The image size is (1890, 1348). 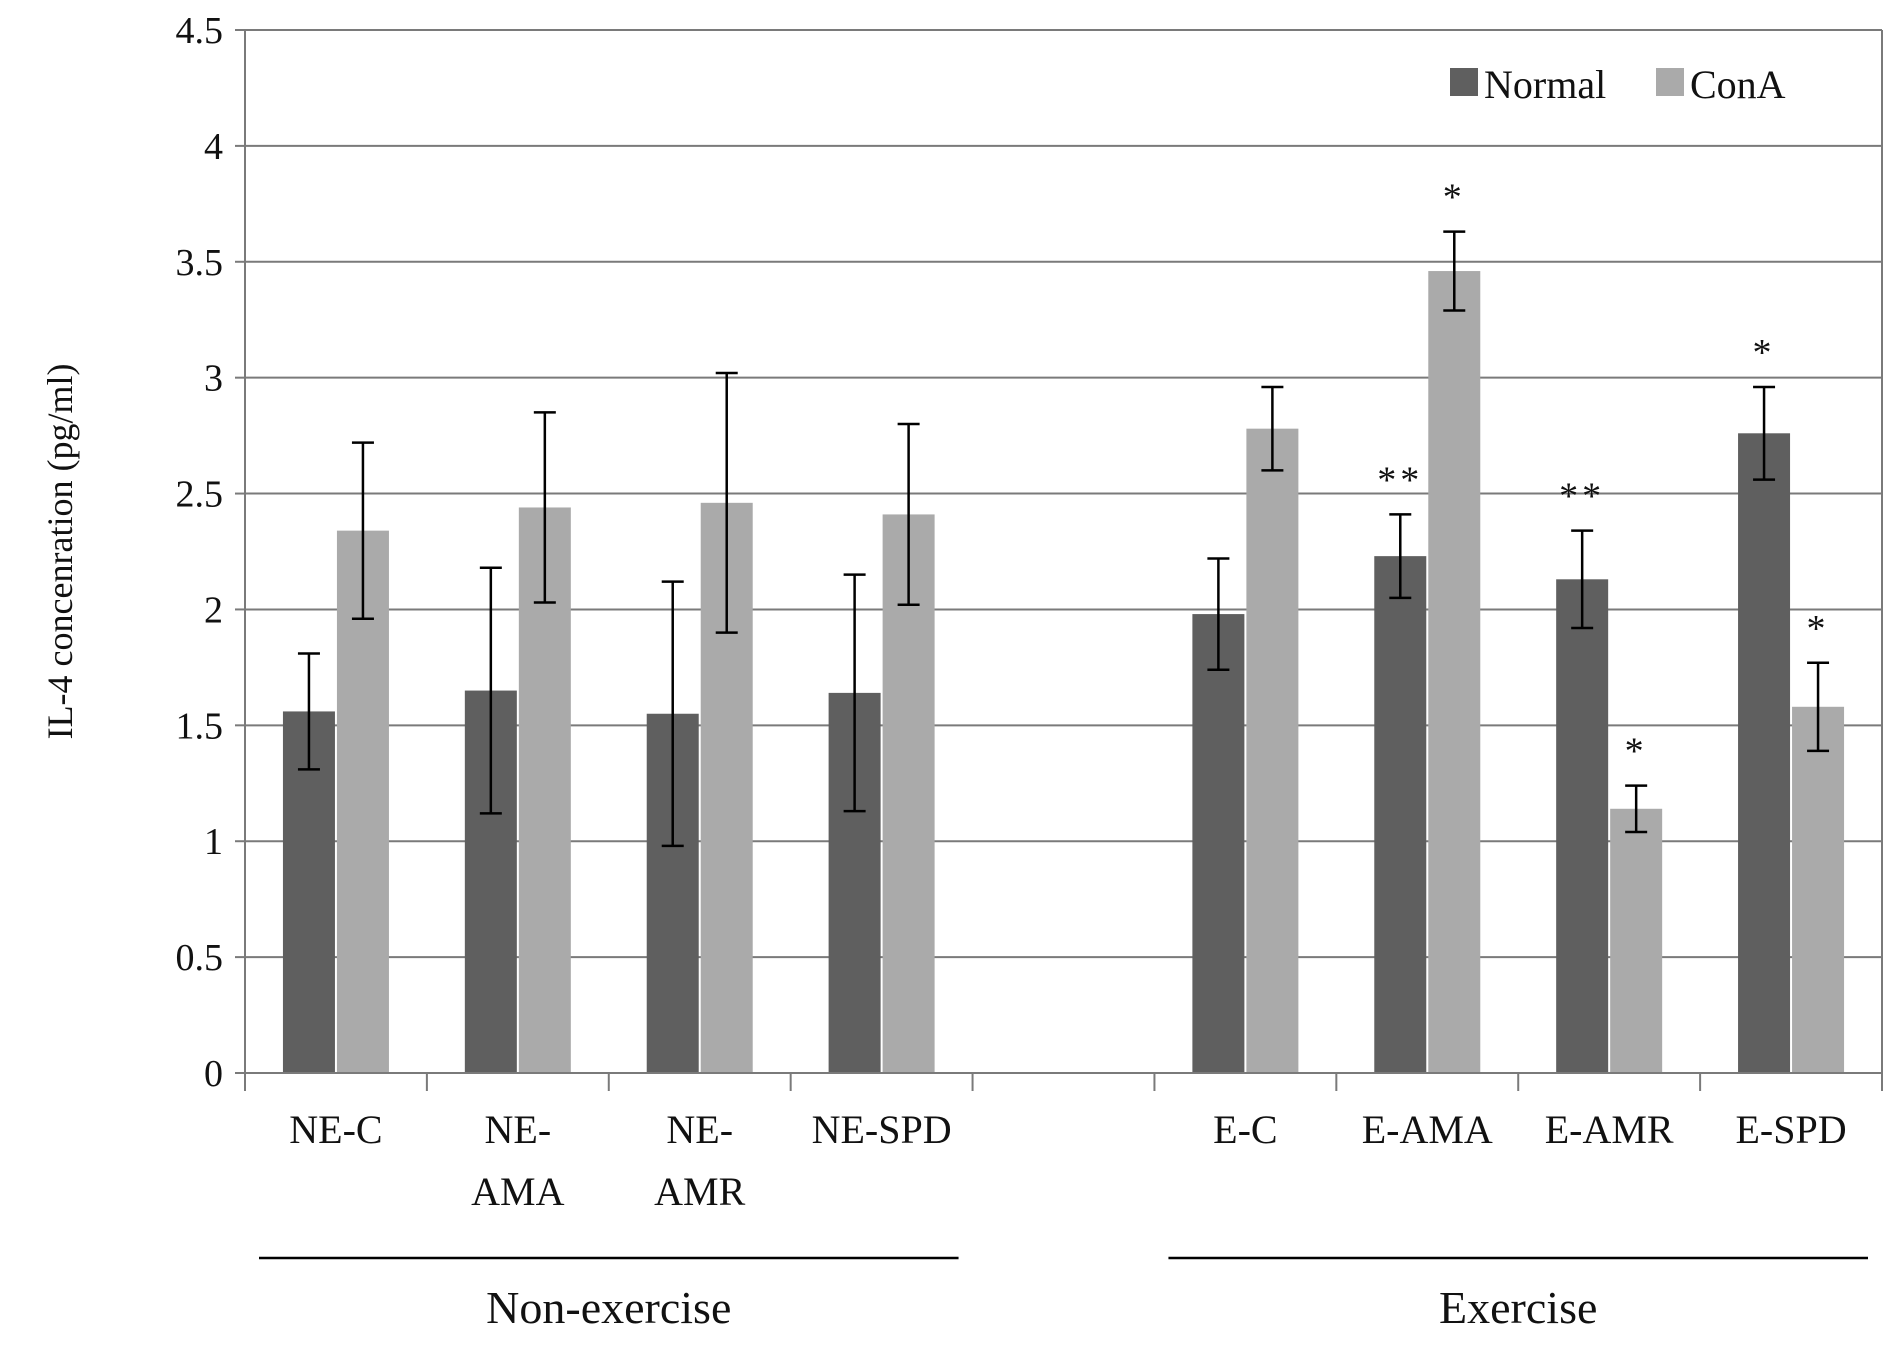 I want to click on legend-label-cona: ConA, so click(x=1738, y=84).